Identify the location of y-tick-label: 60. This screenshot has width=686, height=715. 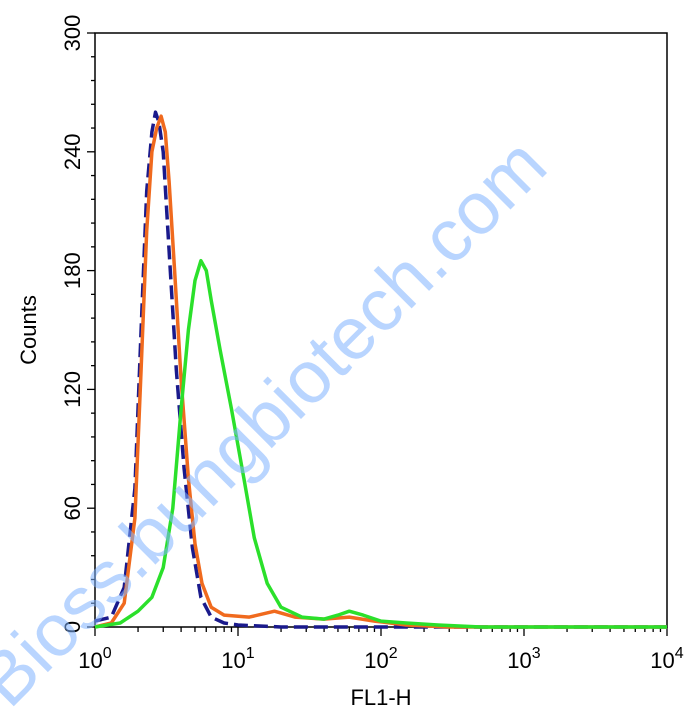
(72, 508).